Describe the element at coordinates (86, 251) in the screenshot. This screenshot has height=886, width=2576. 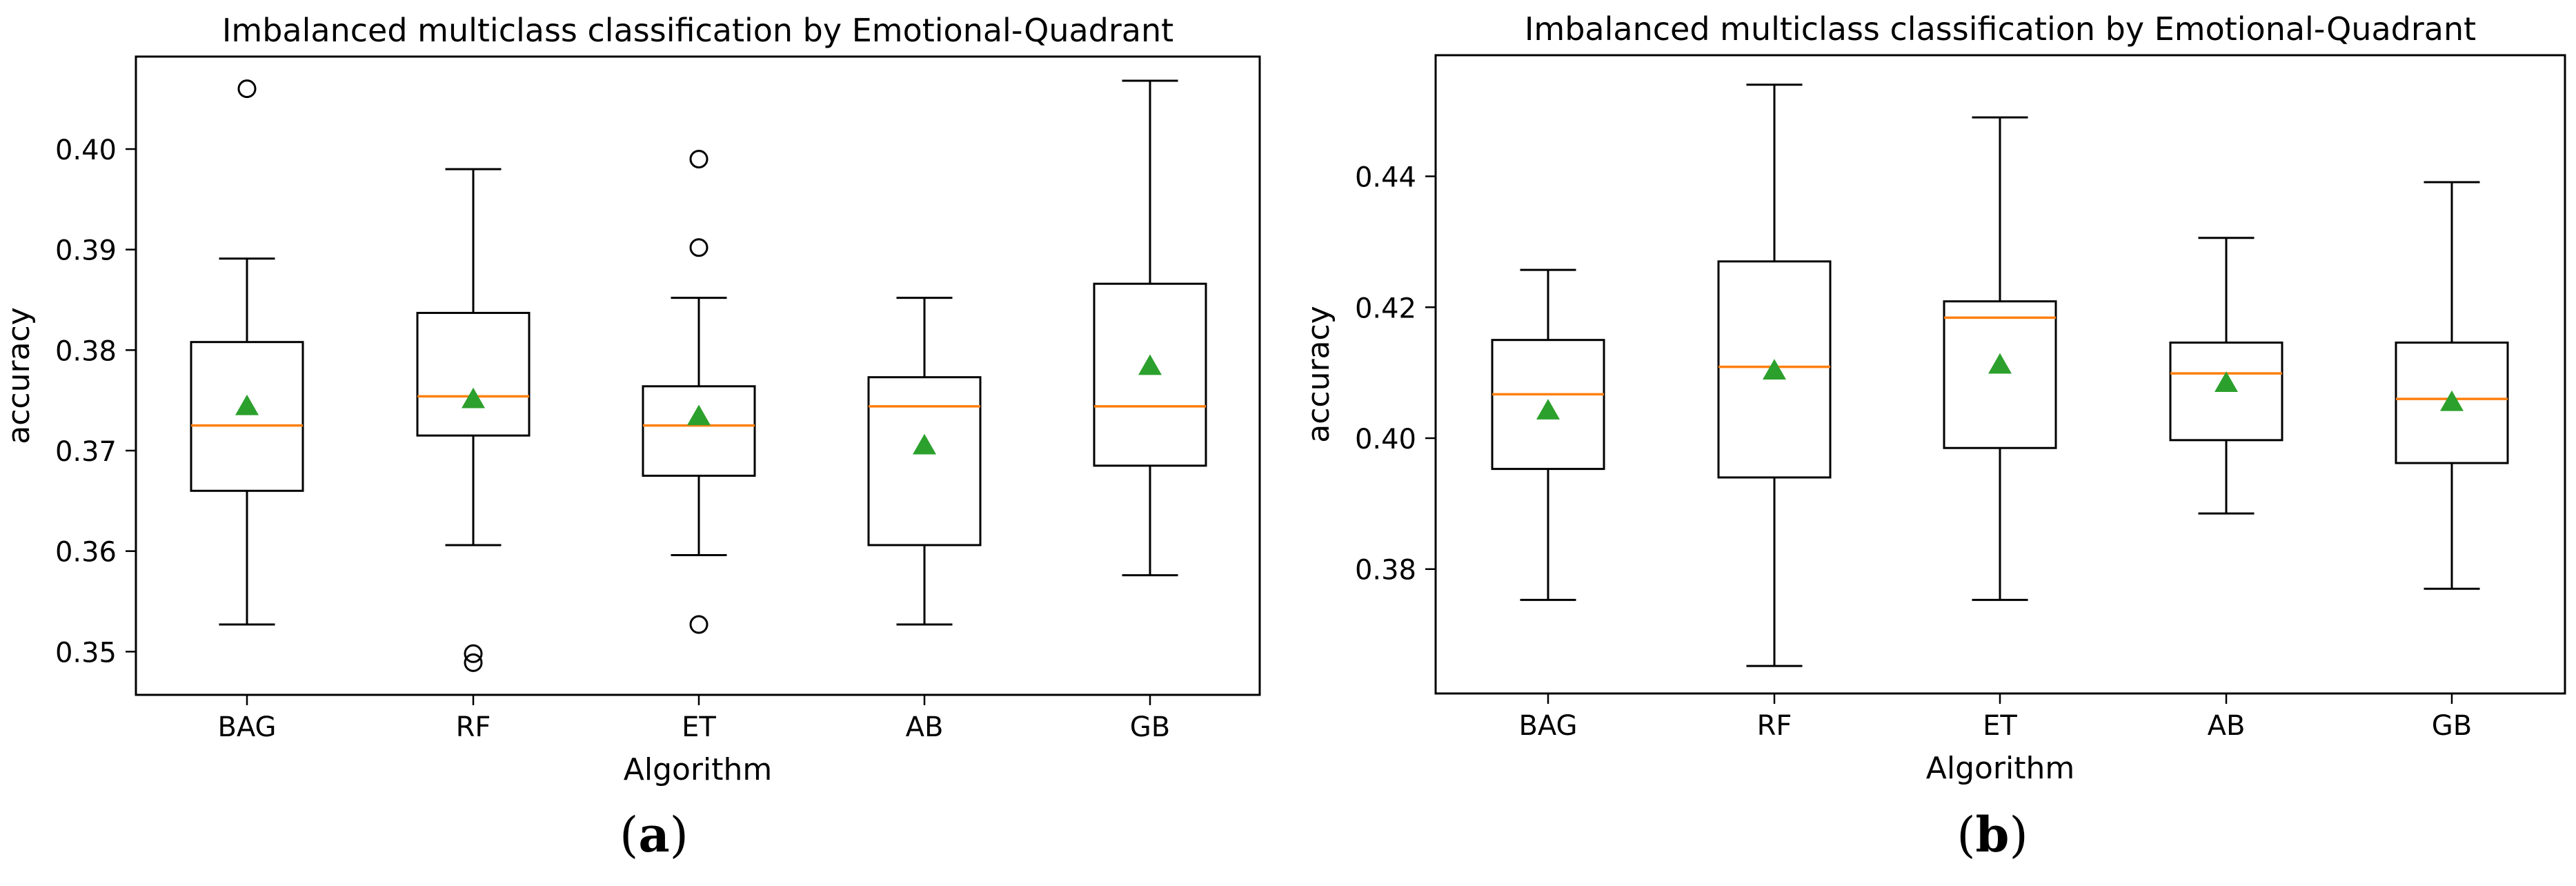
I see `y-tick-label: 0.39` at that location.